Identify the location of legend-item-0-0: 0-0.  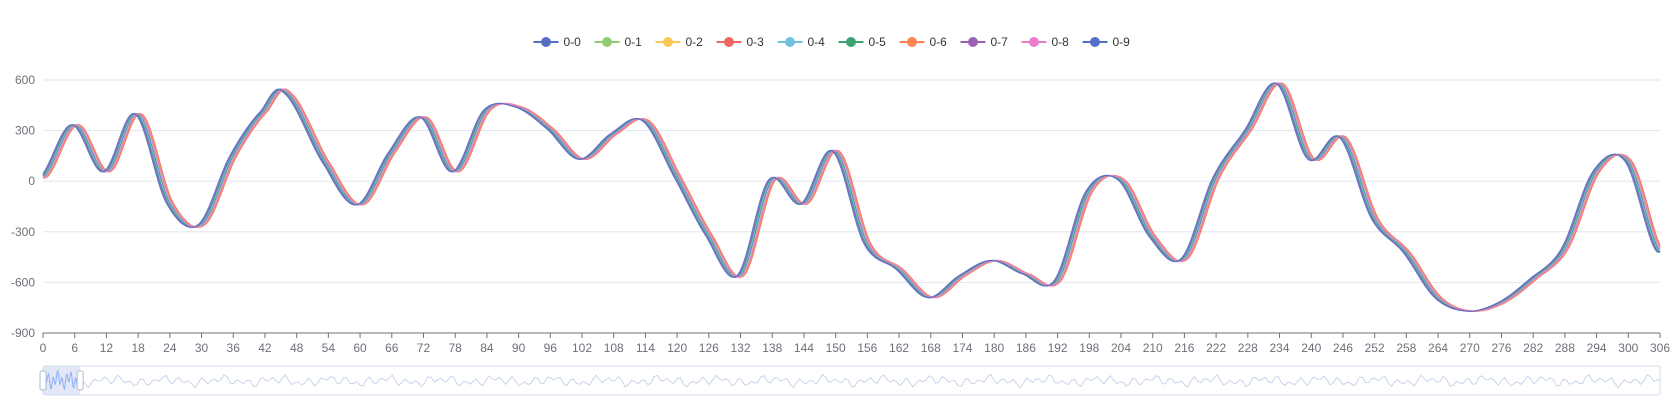
(557, 42).